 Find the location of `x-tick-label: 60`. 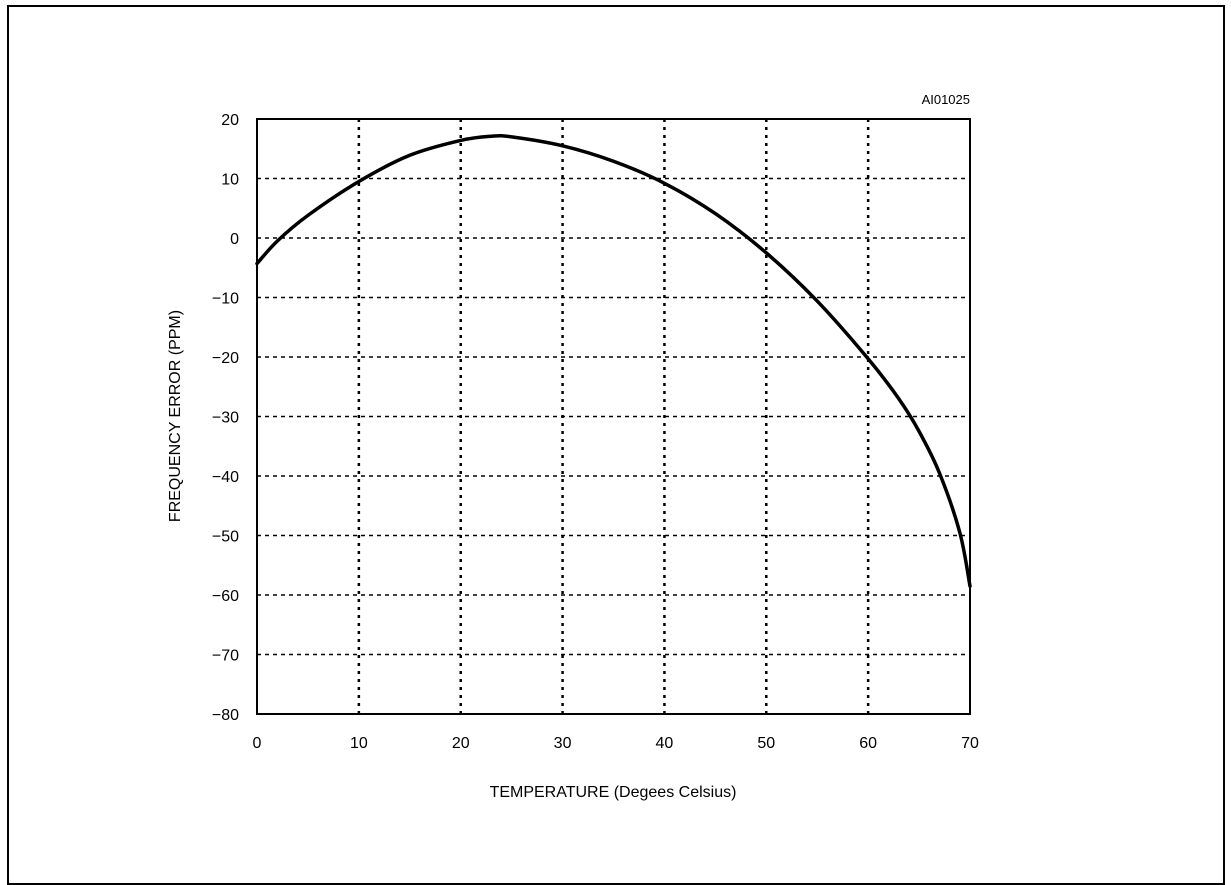

x-tick-label: 60 is located at coordinates (868, 743).